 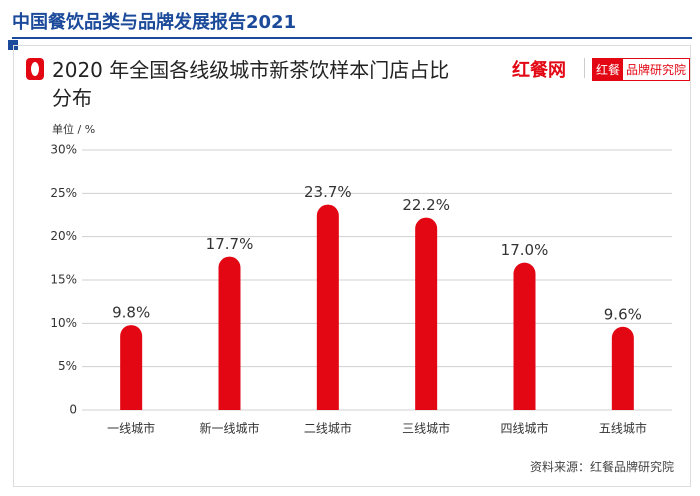 What do you see at coordinates (539, 70) in the screenshot?
I see `brand-logo: 红餐网` at bounding box center [539, 70].